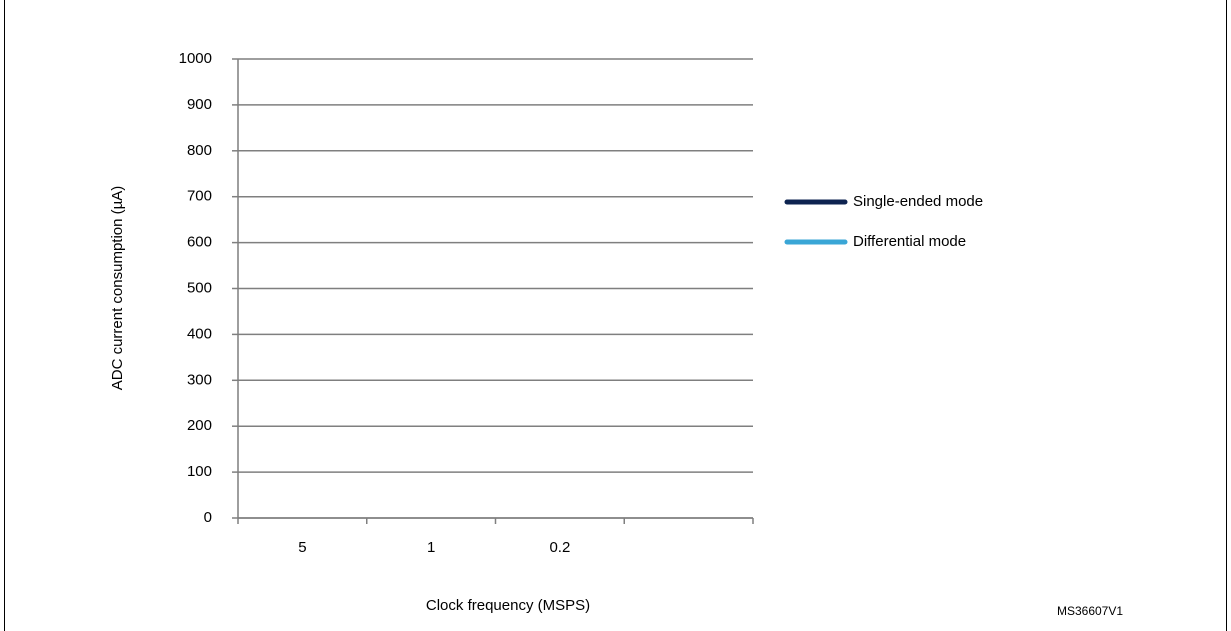  What do you see at coordinates (431, 547) in the screenshot?
I see `x-tick-label: 1` at bounding box center [431, 547].